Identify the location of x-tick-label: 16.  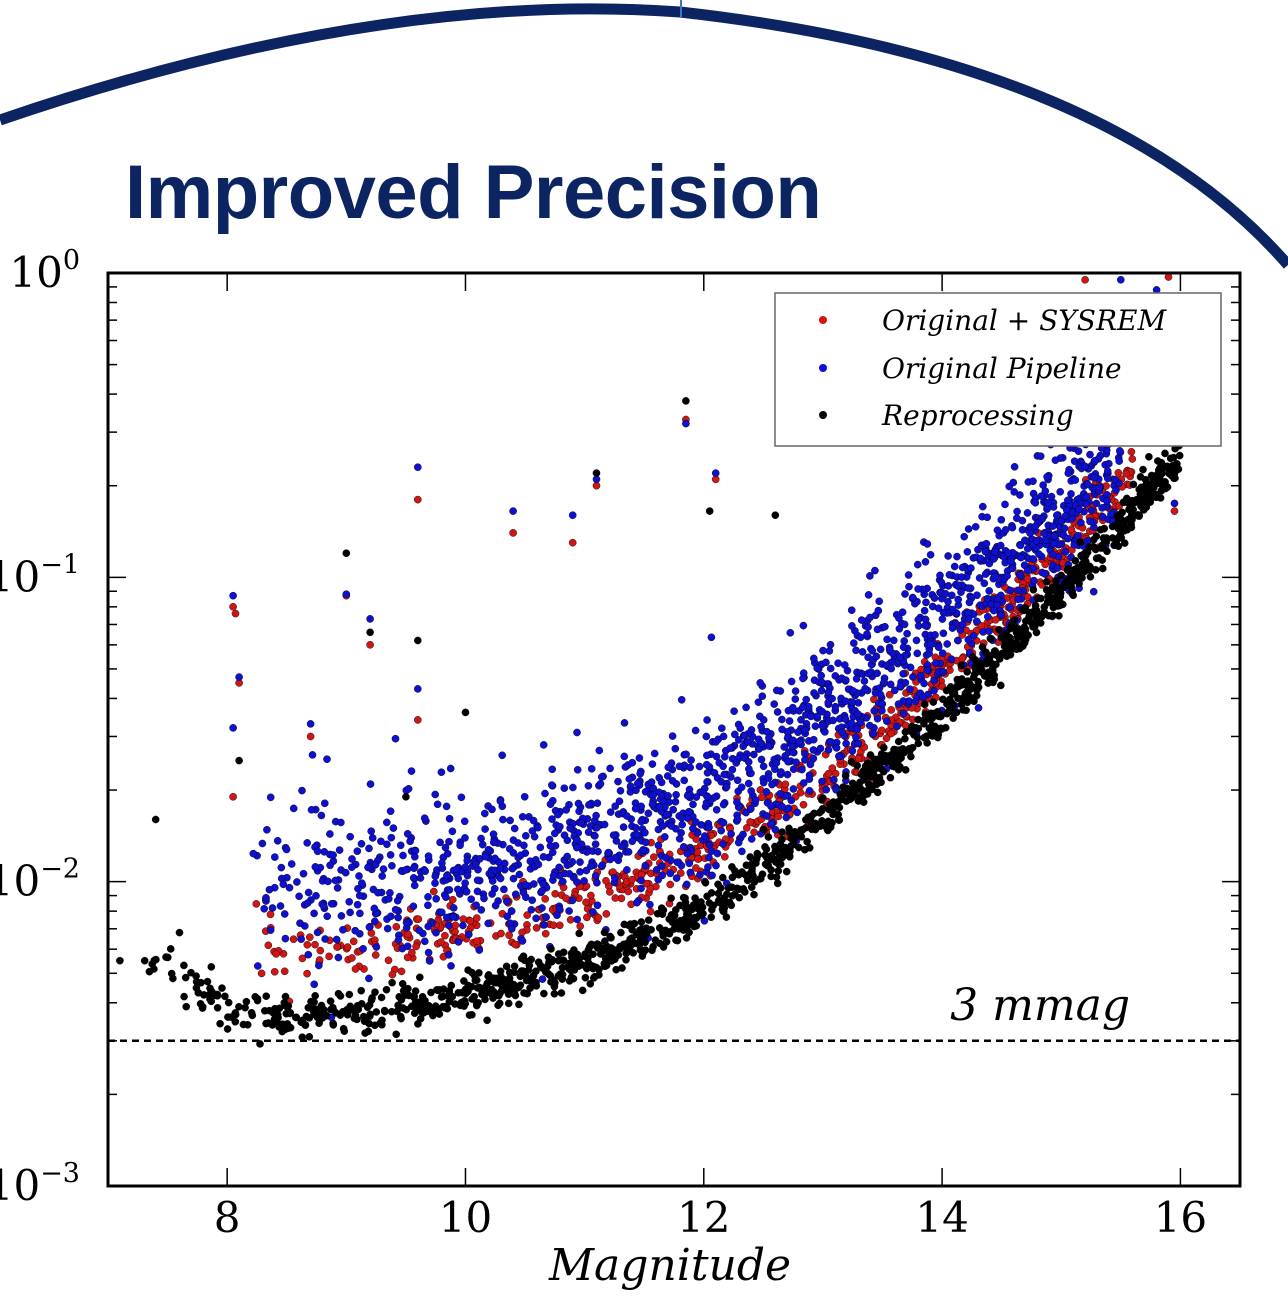
(1180, 1217).